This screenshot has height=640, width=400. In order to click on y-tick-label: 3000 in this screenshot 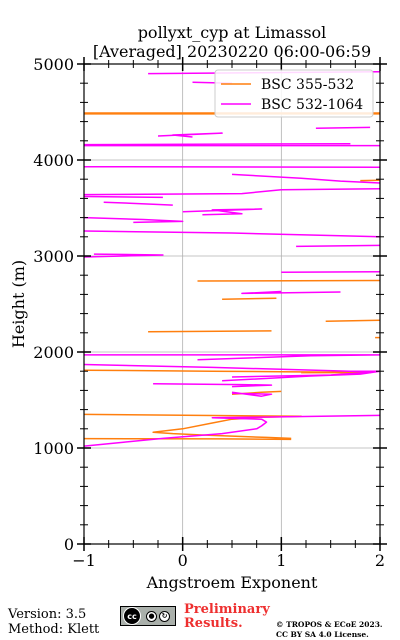, I will do `click(53, 256)`.